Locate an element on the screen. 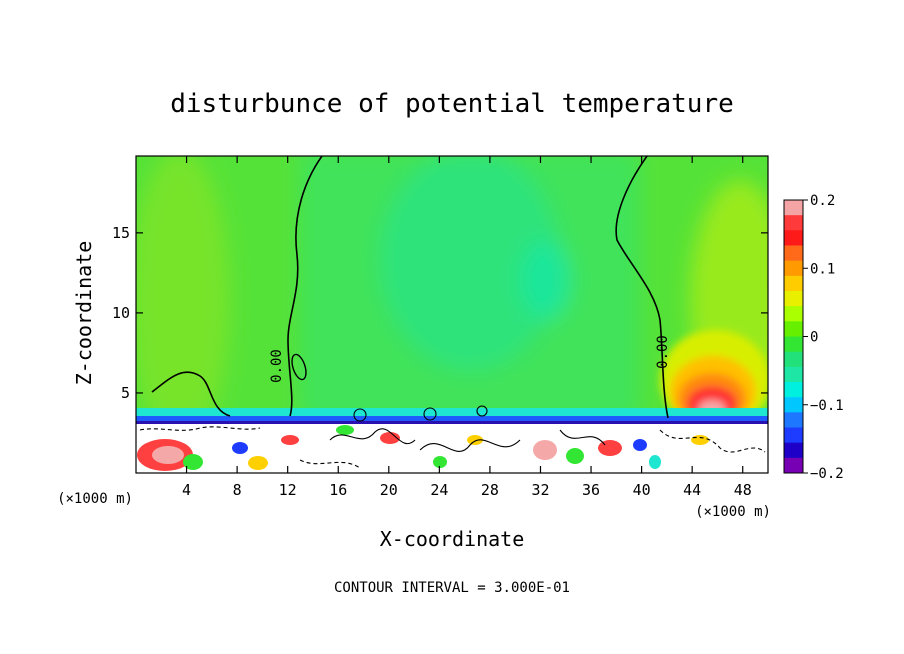 Image resolution: width=904 pixels, height=654 pixels. y-axis-label: Z-coordinate is located at coordinates (84, 313).